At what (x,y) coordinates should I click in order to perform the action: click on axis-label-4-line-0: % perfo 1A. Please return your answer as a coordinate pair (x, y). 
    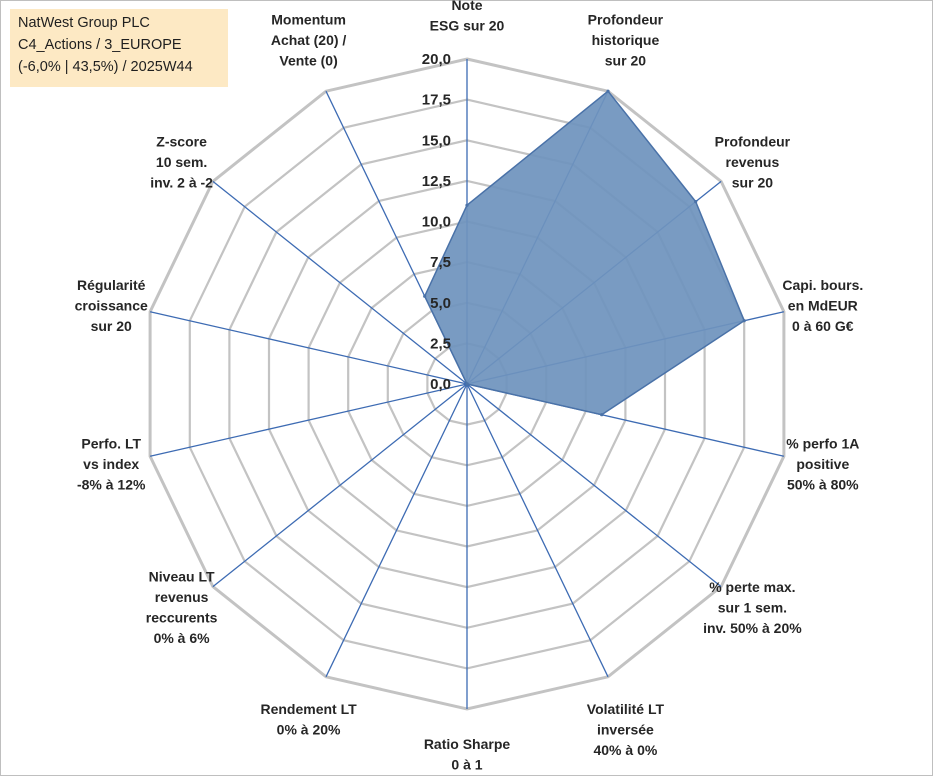
    Looking at the image, I should click on (822, 444).